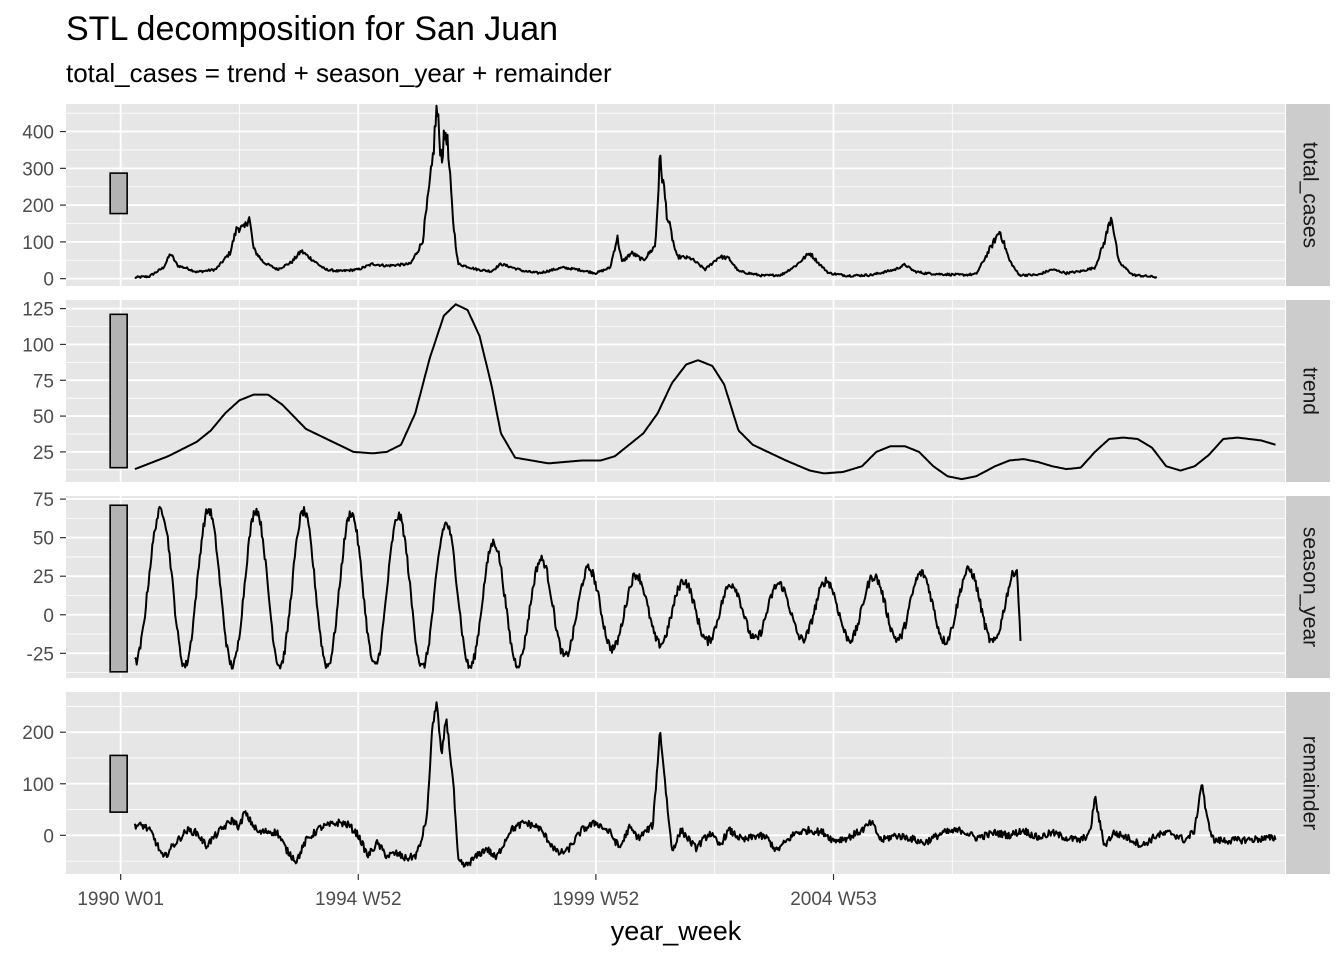  I want to click on y-tick-label: -25, so click(40, 654).